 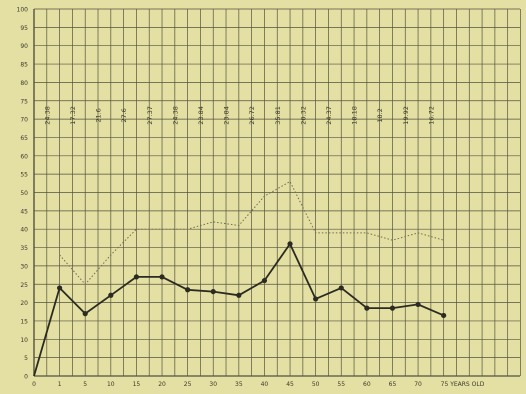 What do you see at coordinates (26, 358) in the screenshot?
I see `y-tick-label: 5` at bounding box center [26, 358].